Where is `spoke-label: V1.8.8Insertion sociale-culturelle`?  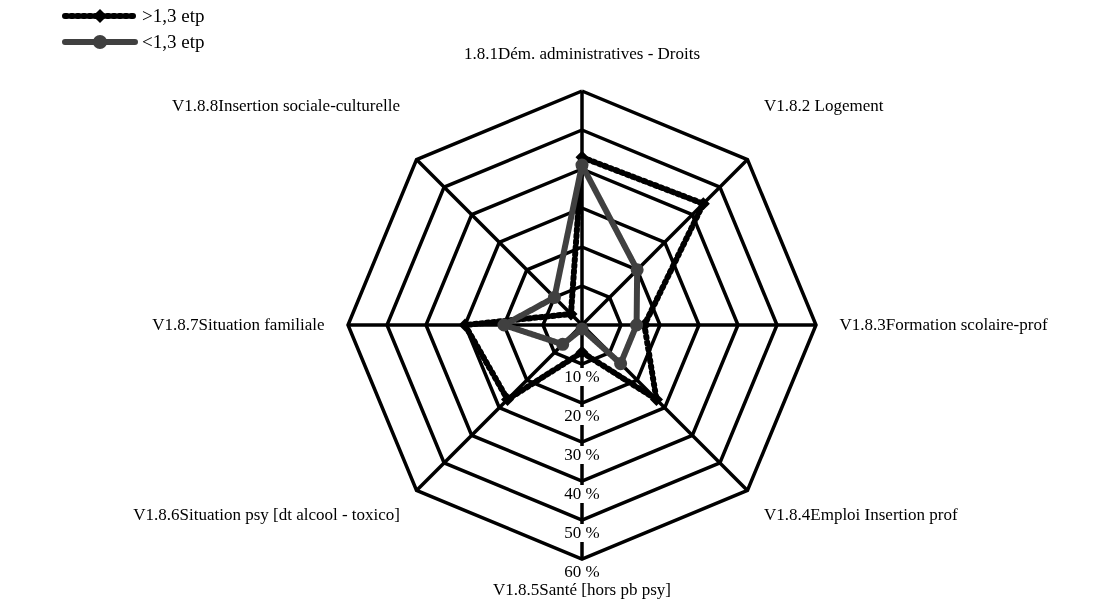 spoke-label: V1.8.8Insertion sociale-culturelle is located at coordinates (285, 105).